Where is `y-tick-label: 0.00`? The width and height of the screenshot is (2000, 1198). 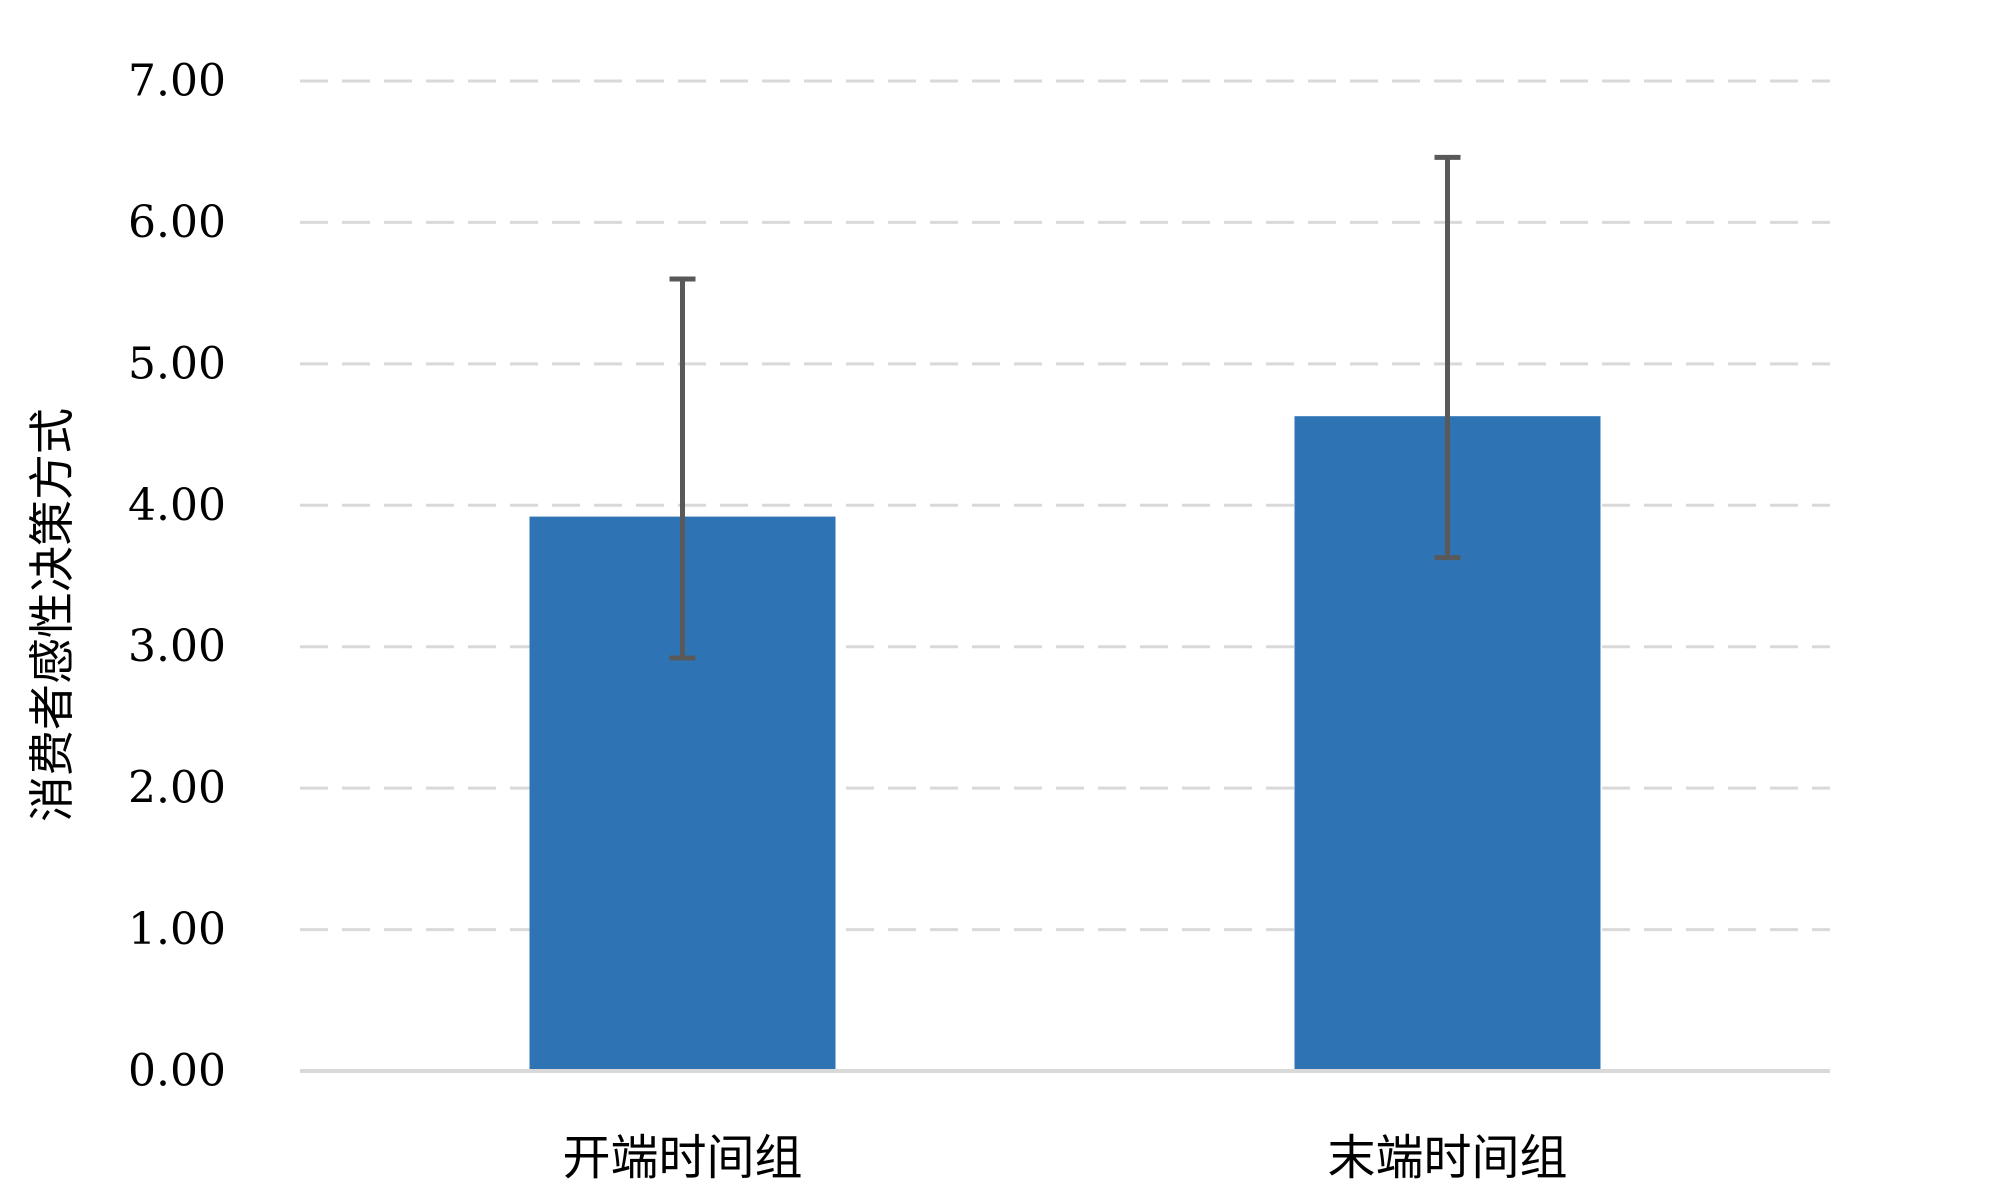
y-tick-label: 0.00 is located at coordinates (177, 1071).